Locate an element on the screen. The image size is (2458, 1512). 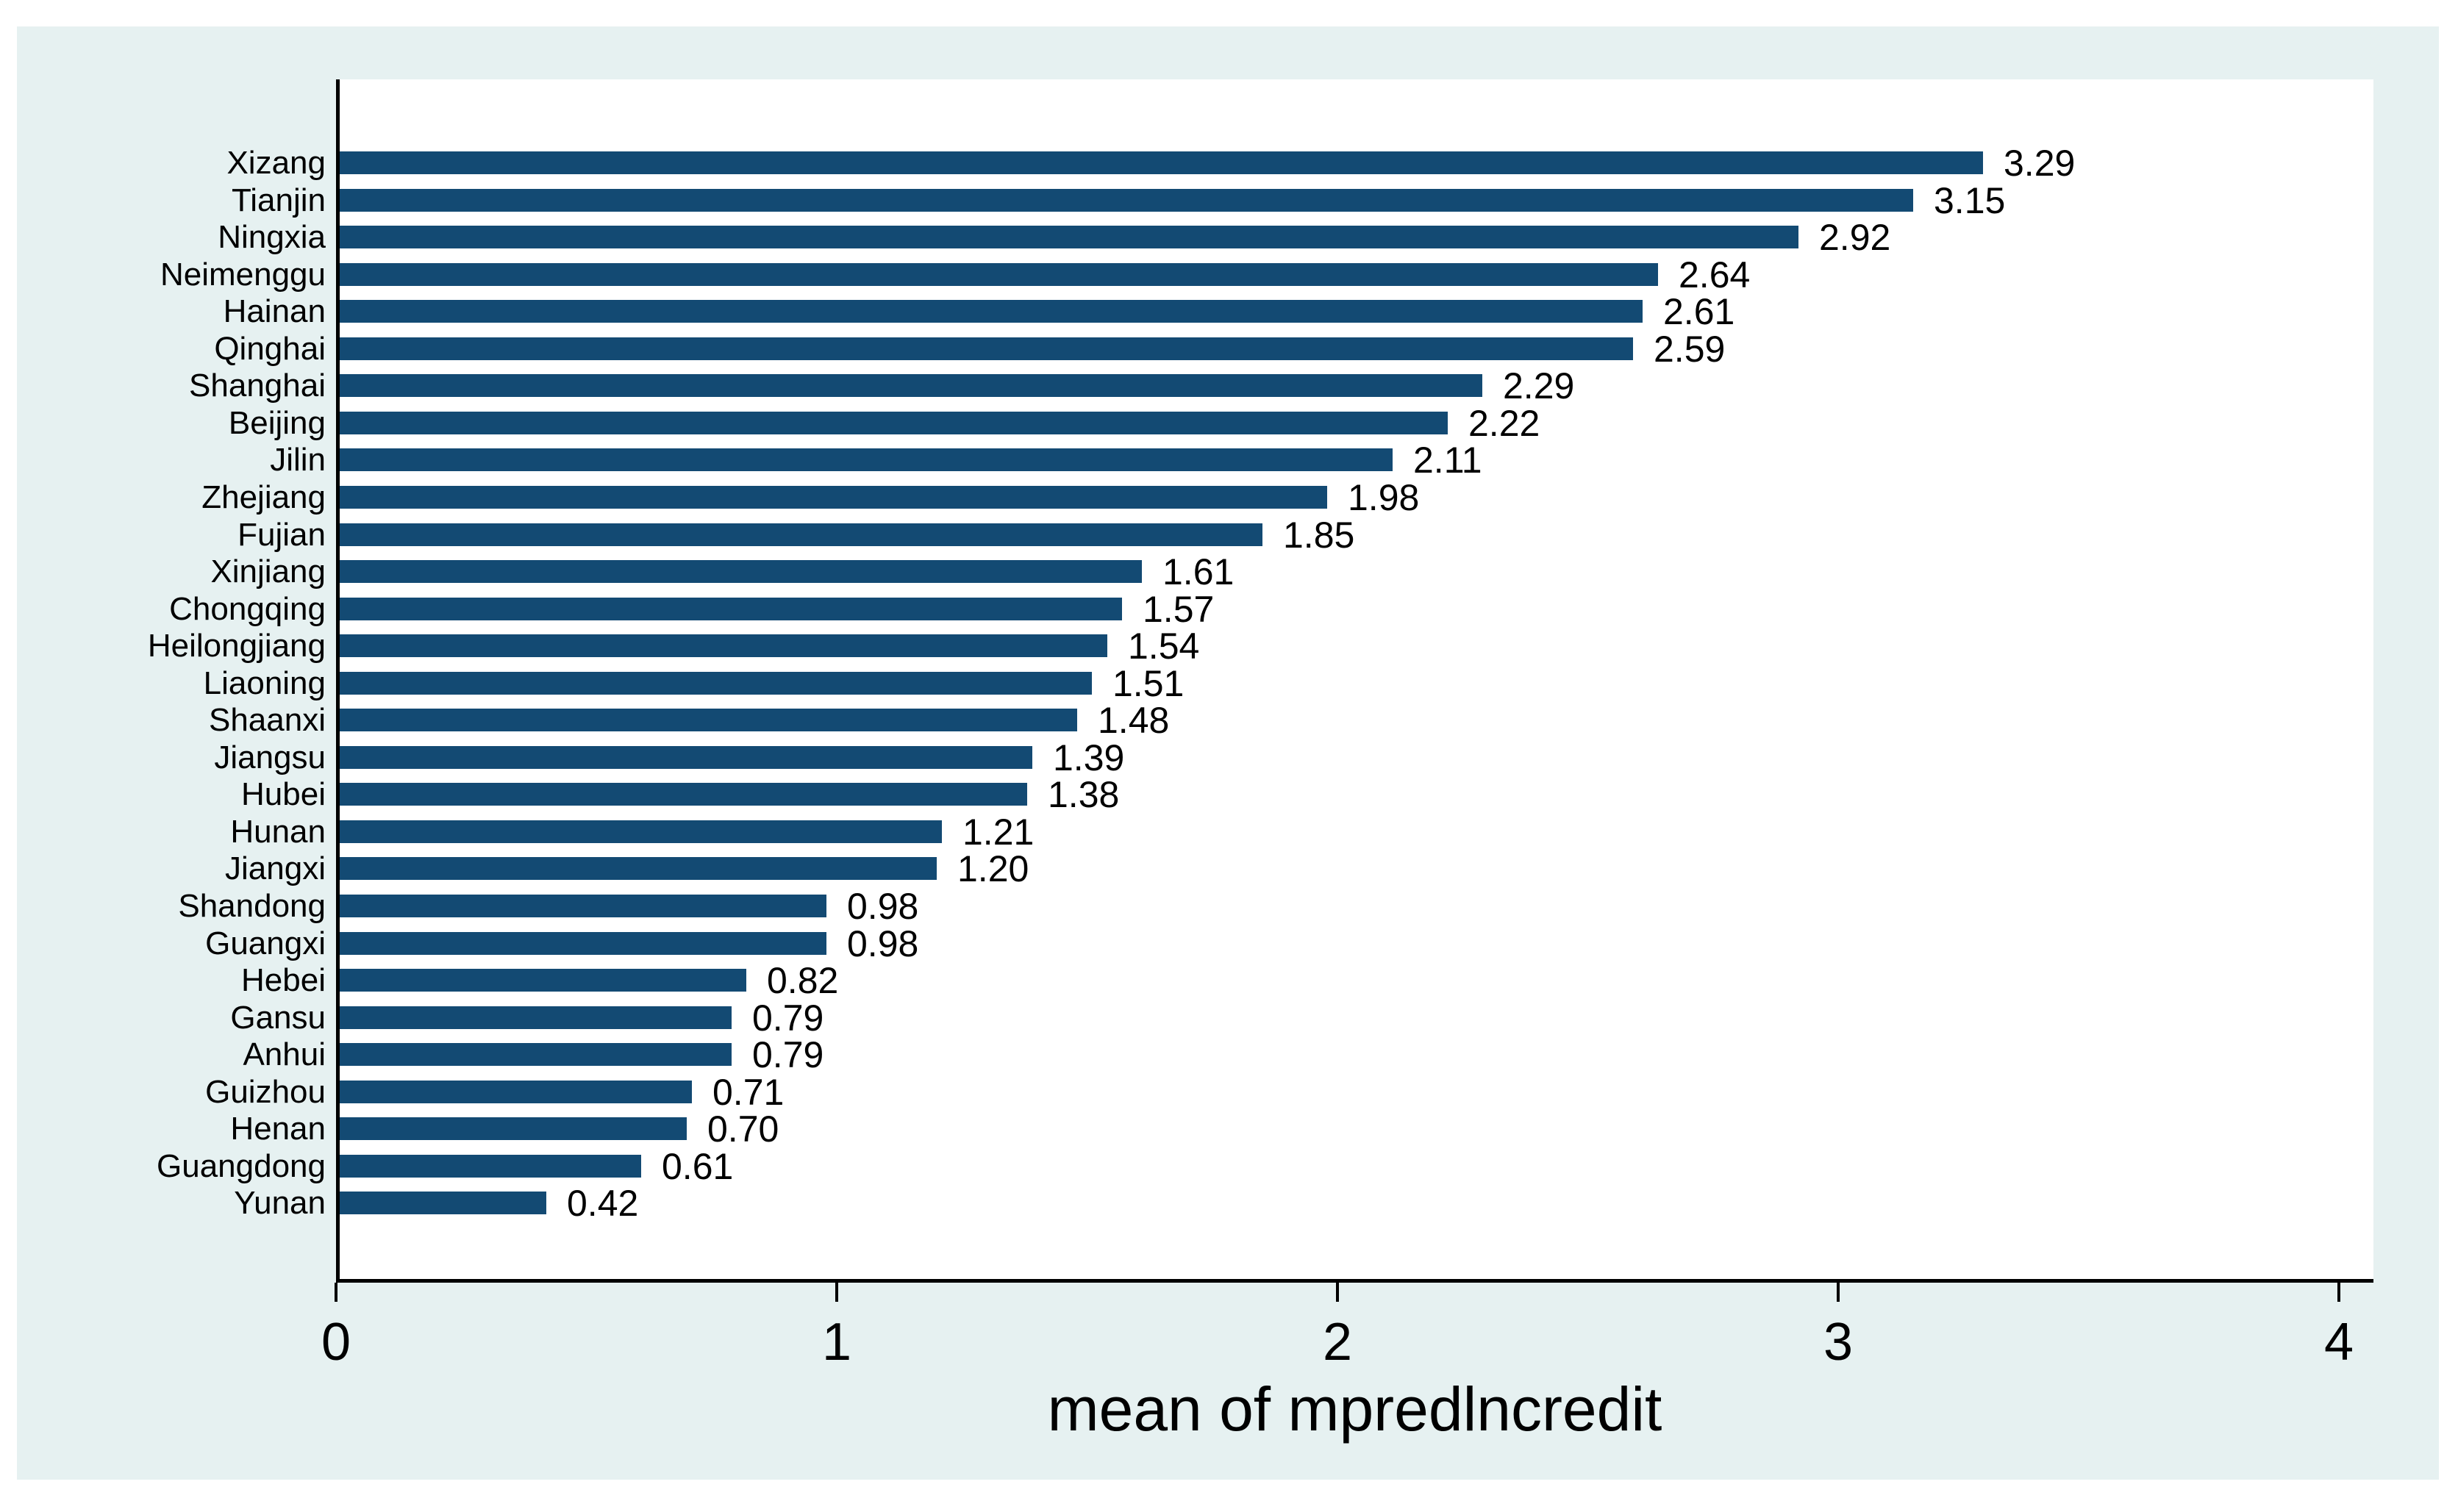
category-label: Gansu is located at coordinates (278, 1017).